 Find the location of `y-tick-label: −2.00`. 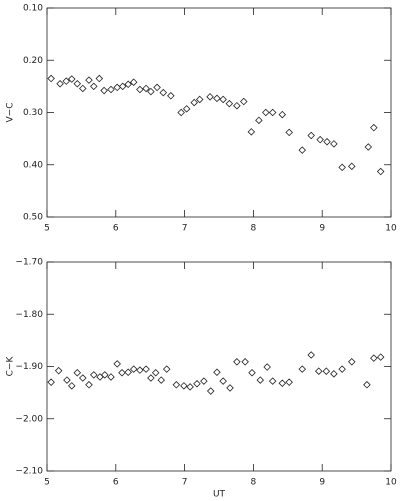

y-tick-label: −2.00 is located at coordinates (29, 419).